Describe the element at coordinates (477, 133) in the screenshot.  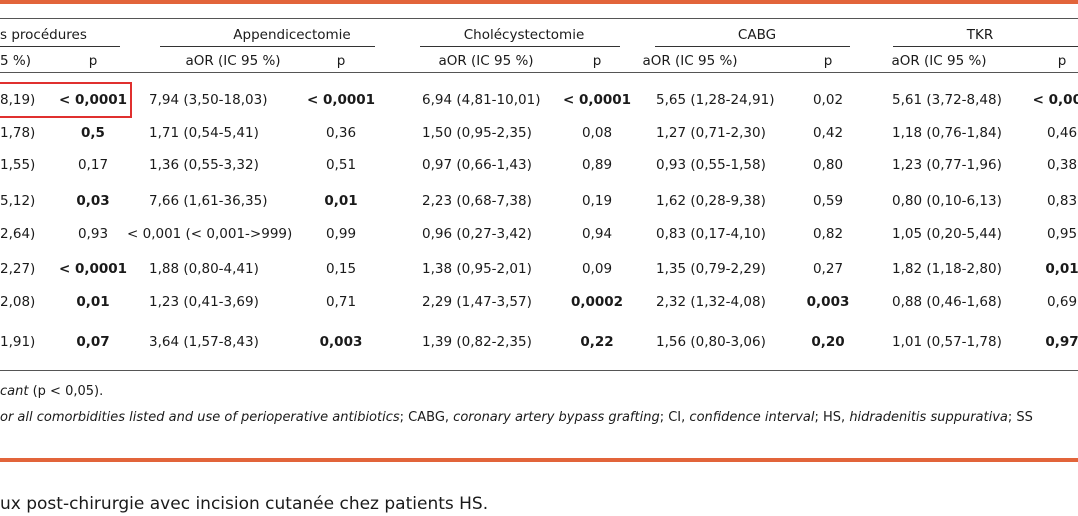
I see `table-cell-aor: 1,50 (0,95-2,35)` at that location.